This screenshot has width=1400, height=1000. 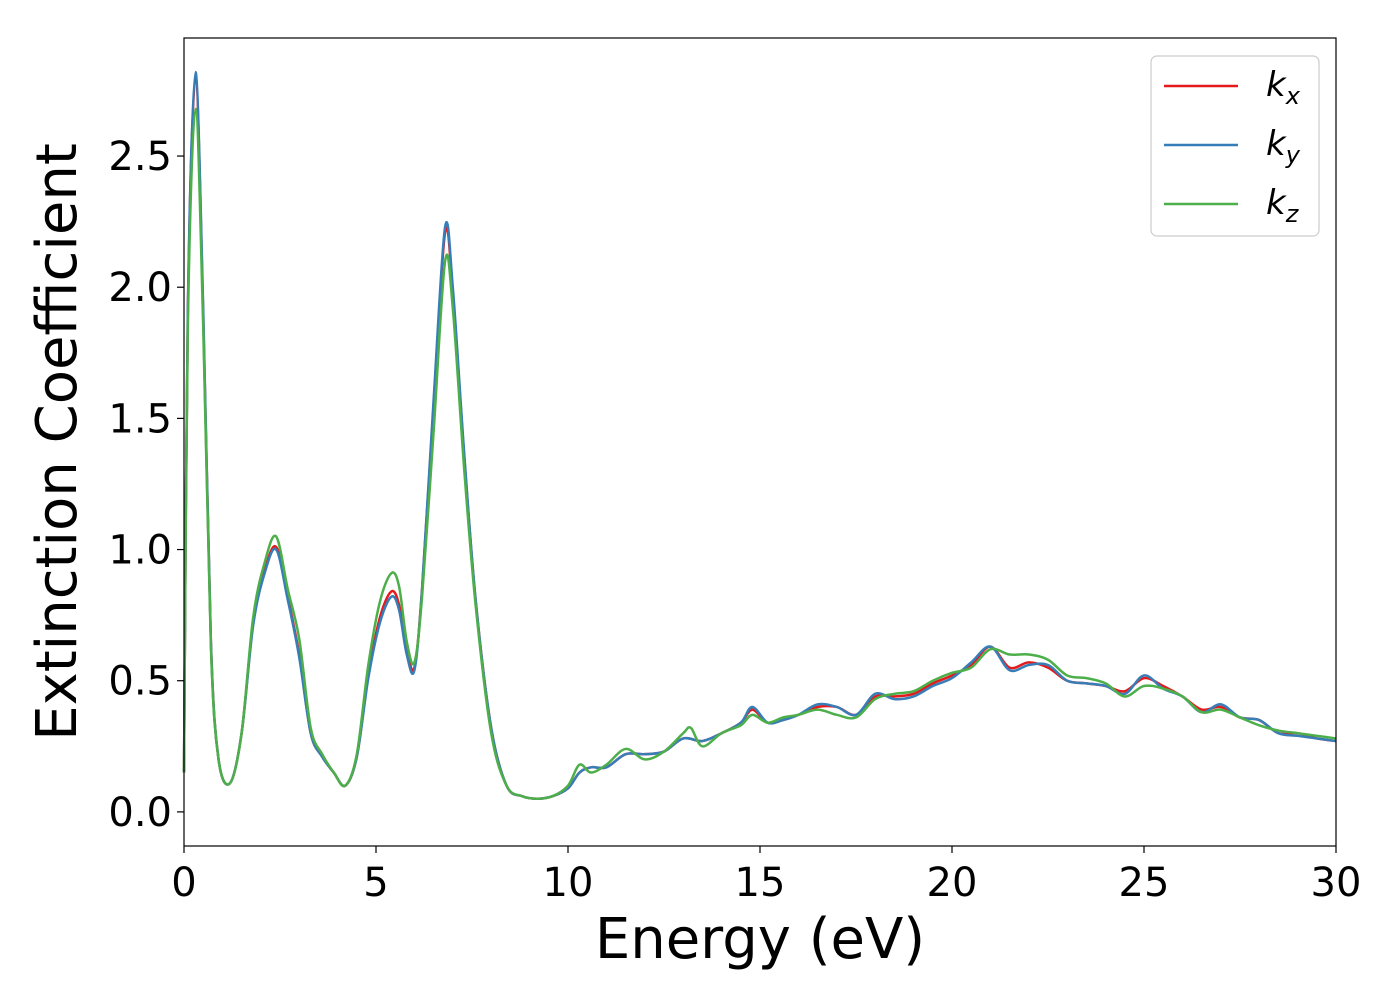 I want to click on x-tick-label: 0, so click(x=183, y=883).